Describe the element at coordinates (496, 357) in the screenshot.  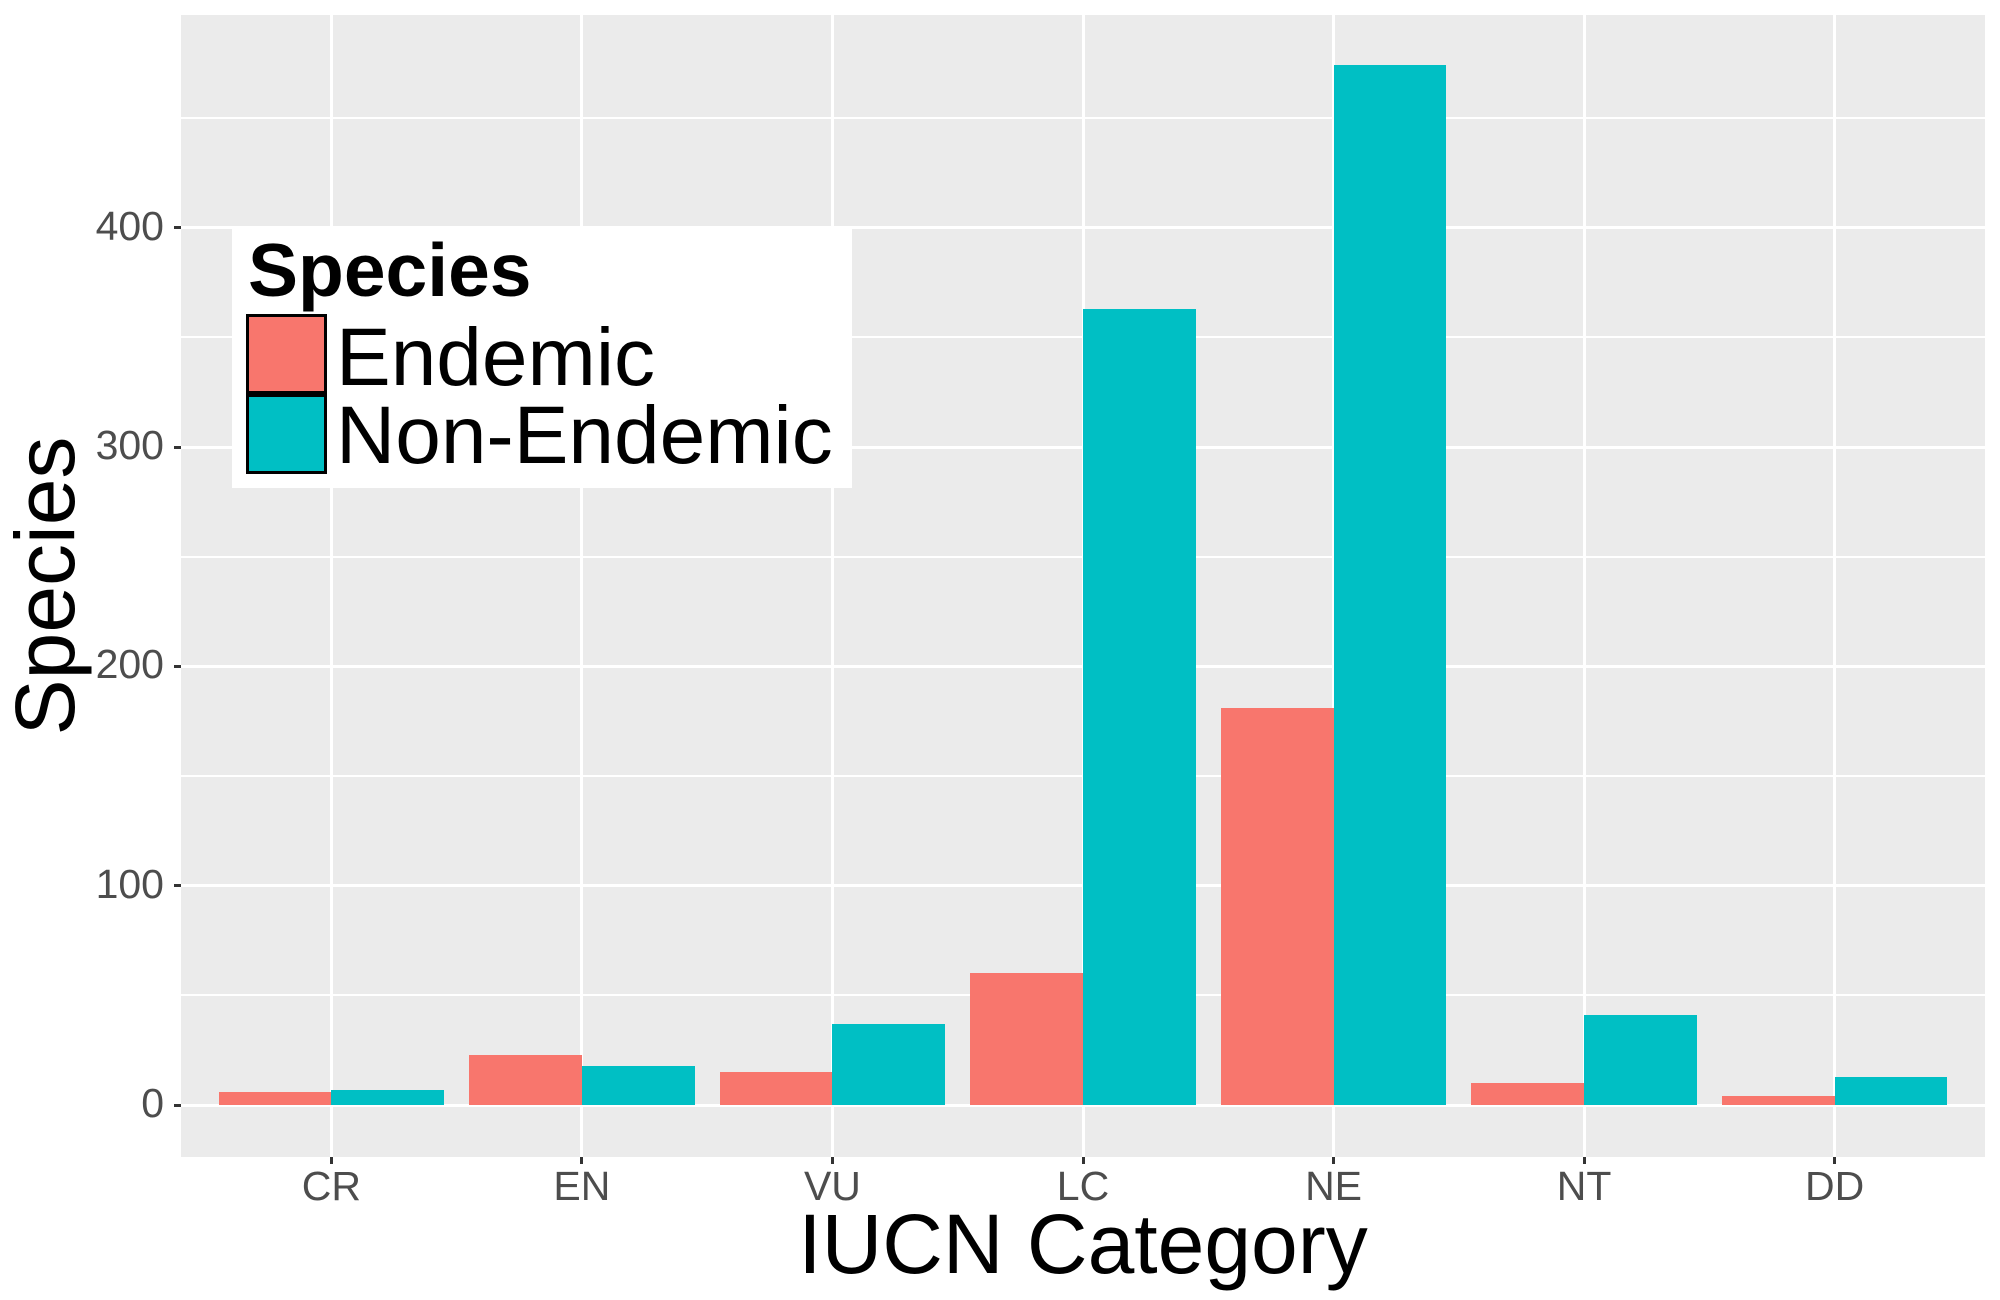
I see `legend-label-endemic: Endemic` at that location.